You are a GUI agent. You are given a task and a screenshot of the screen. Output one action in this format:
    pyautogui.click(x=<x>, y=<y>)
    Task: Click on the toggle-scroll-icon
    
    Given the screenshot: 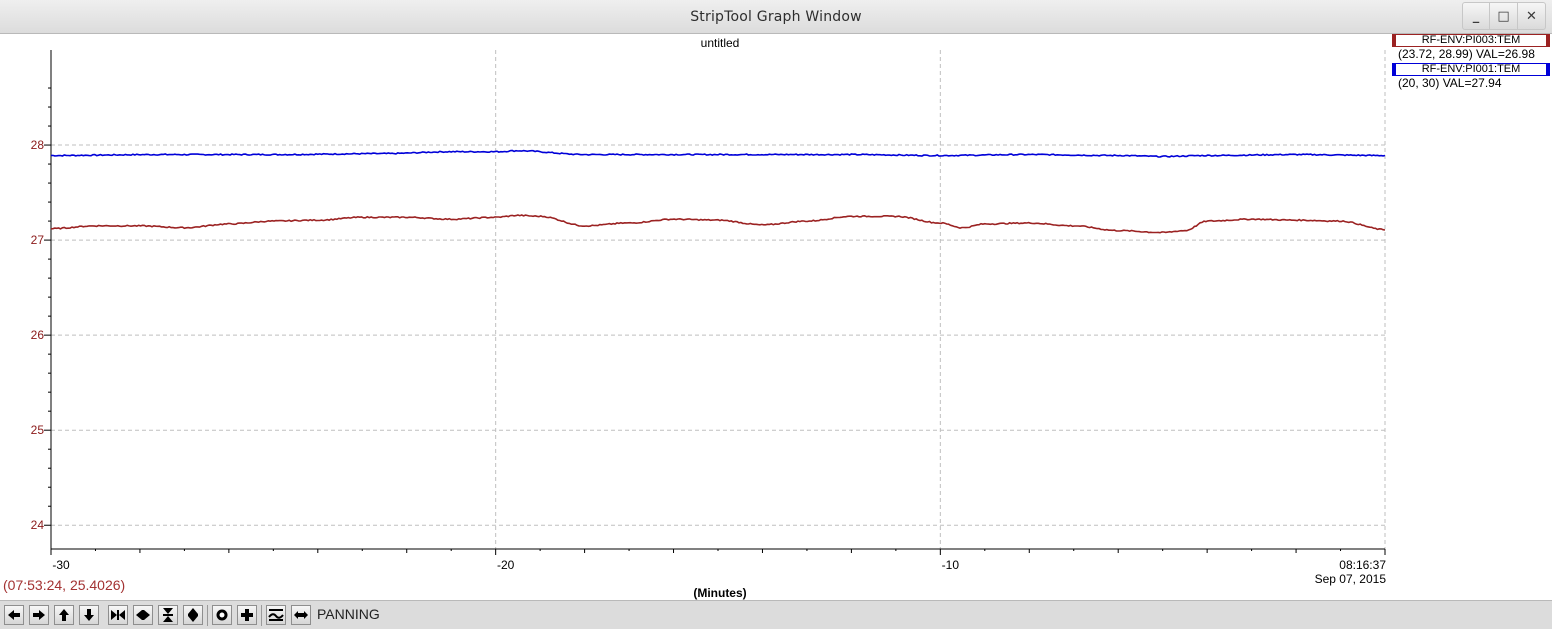 What is the action you would take?
    pyautogui.click(x=301, y=615)
    